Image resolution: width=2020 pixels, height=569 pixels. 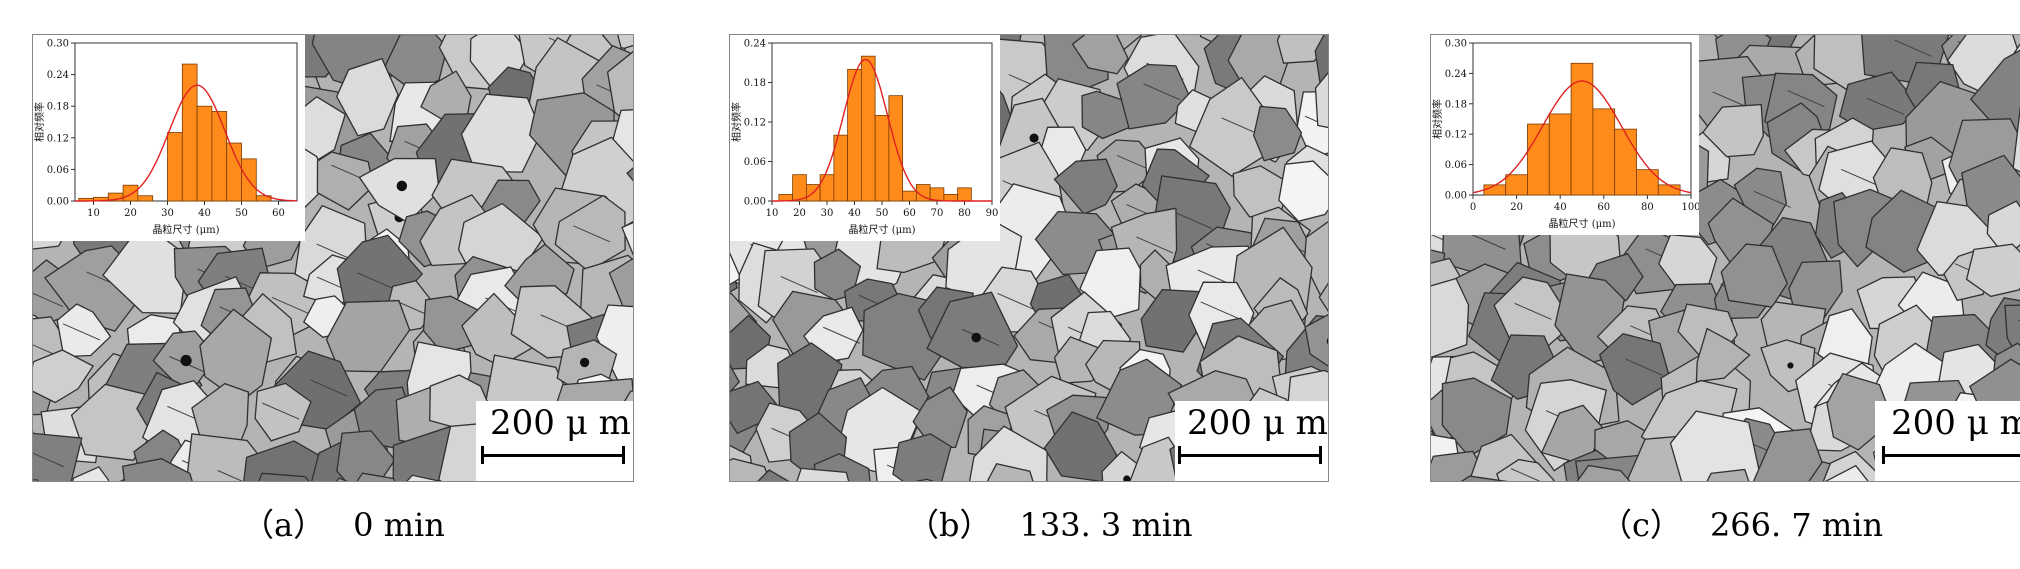 I want to click on caption-time: 266. 7 min, so click(x=1796, y=525).